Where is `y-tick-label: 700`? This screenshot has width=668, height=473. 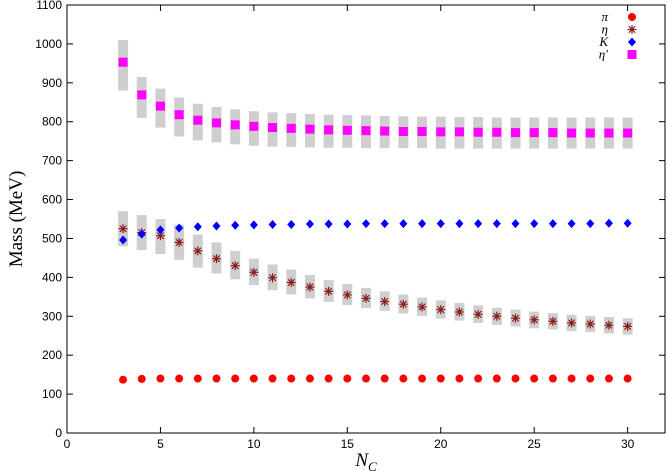 y-tick-label: 700 is located at coordinates (52, 161).